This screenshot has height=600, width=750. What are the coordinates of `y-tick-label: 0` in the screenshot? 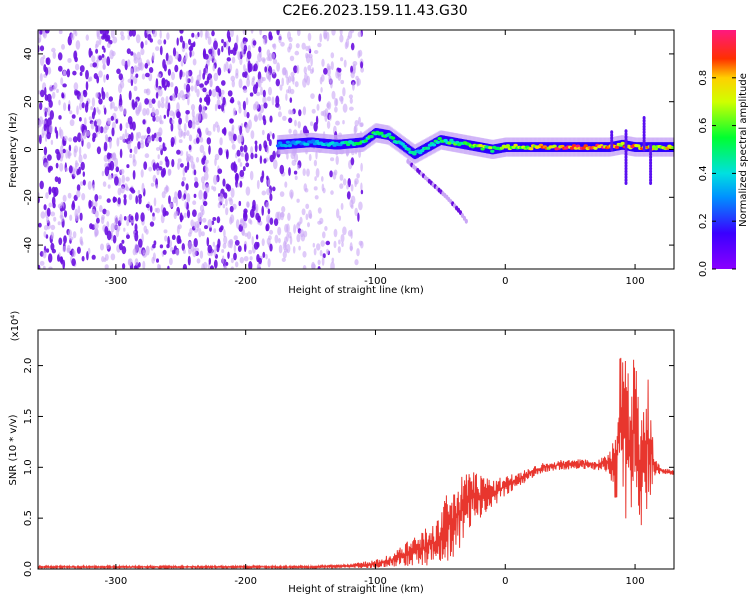 It's located at (28, 149).